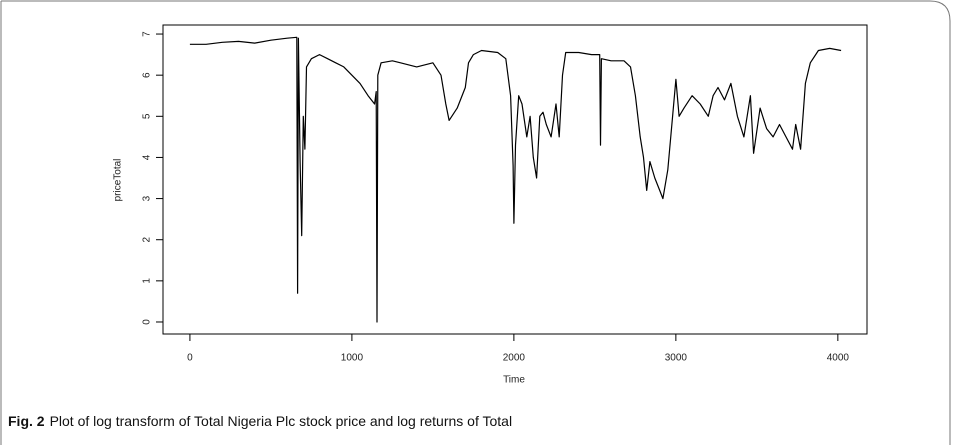 Image resolution: width=956 pixels, height=445 pixels. I want to click on y-tick-label: 6, so click(147, 75).